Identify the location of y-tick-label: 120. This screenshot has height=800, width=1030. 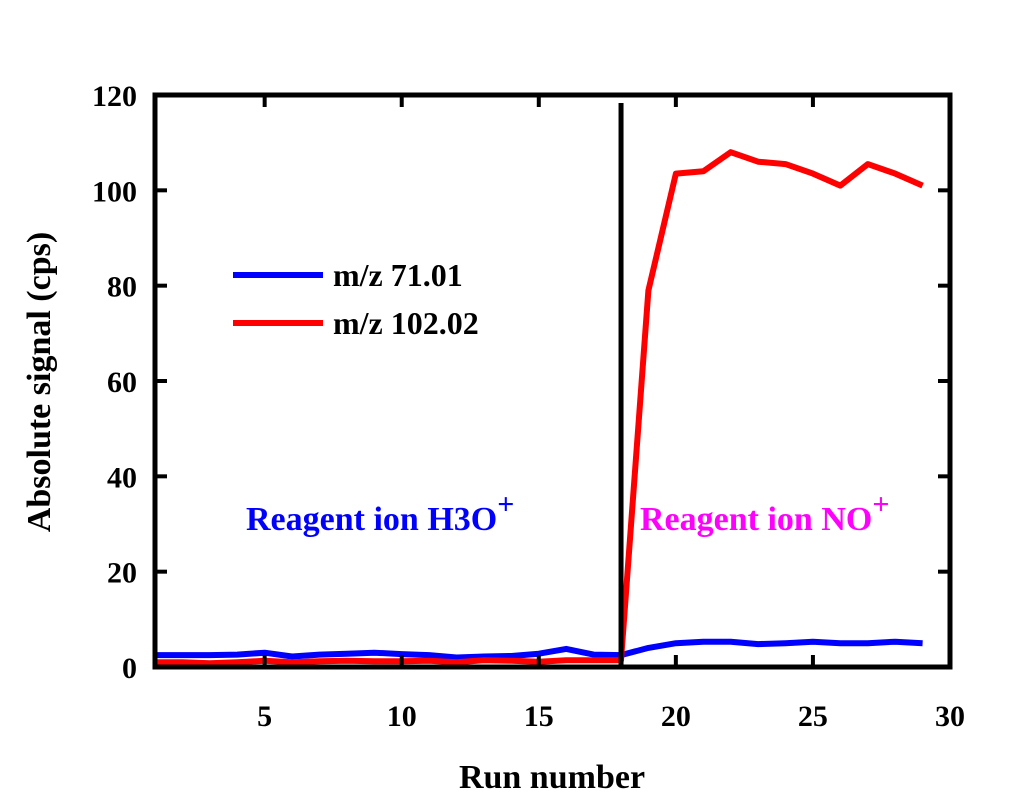
(114, 96).